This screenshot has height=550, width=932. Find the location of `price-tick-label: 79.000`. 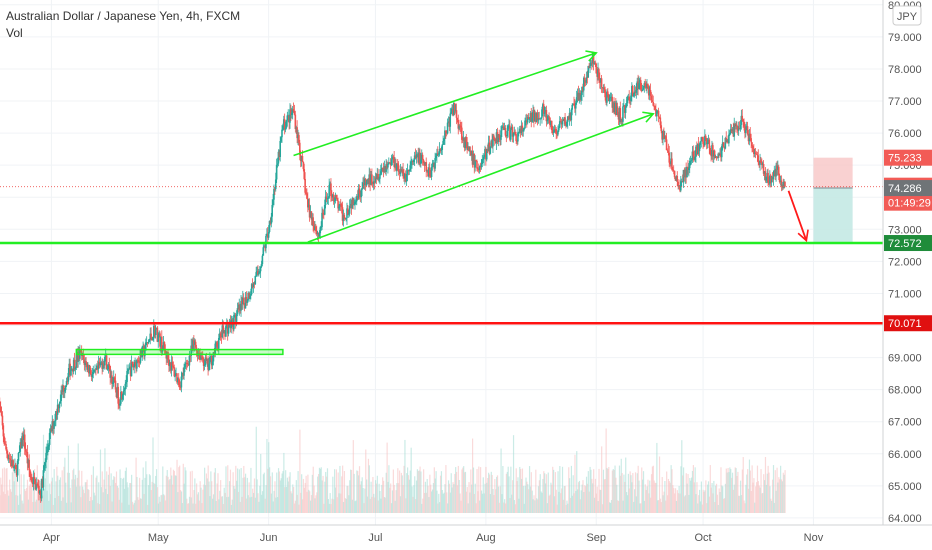

price-tick-label: 79.000 is located at coordinates (905, 38).